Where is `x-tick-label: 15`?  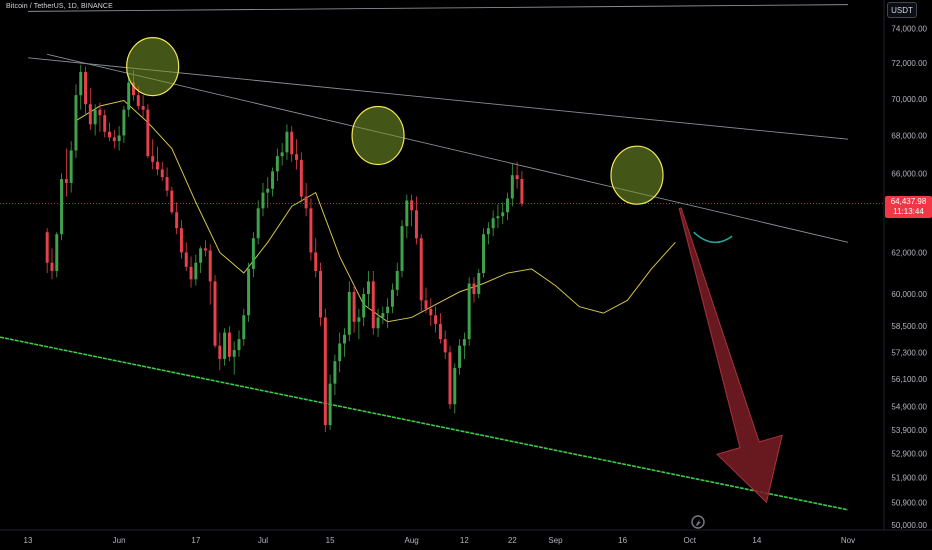 x-tick-label: 15 is located at coordinates (330, 540).